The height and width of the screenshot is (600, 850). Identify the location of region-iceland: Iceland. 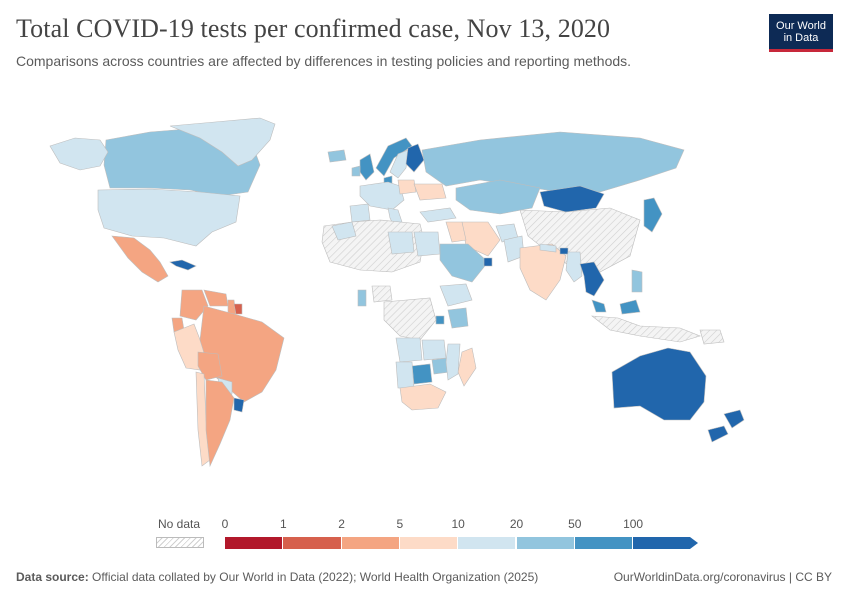
(337, 156).